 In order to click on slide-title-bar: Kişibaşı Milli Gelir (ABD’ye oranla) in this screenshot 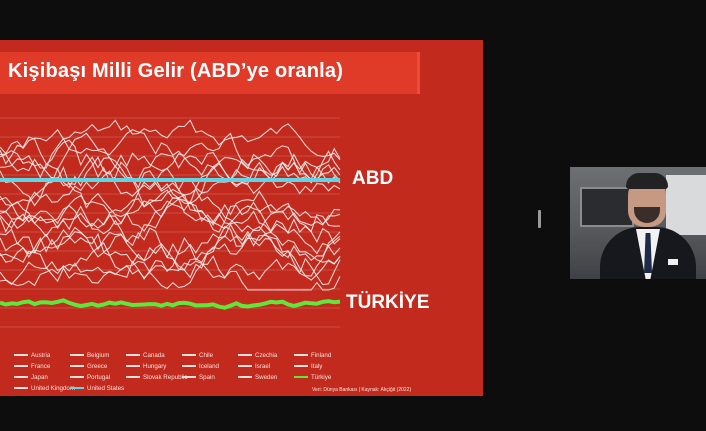, I will do `click(210, 73)`.